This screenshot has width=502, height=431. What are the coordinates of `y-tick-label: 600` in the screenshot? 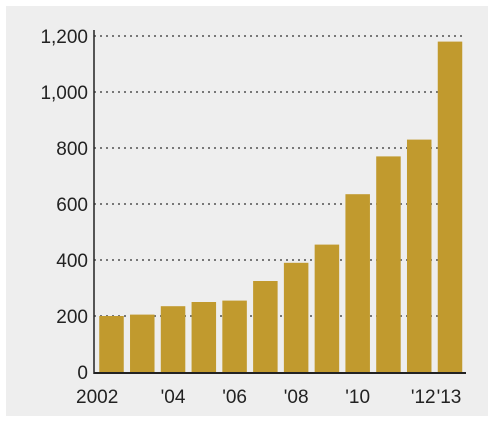 It's located at (72, 205).